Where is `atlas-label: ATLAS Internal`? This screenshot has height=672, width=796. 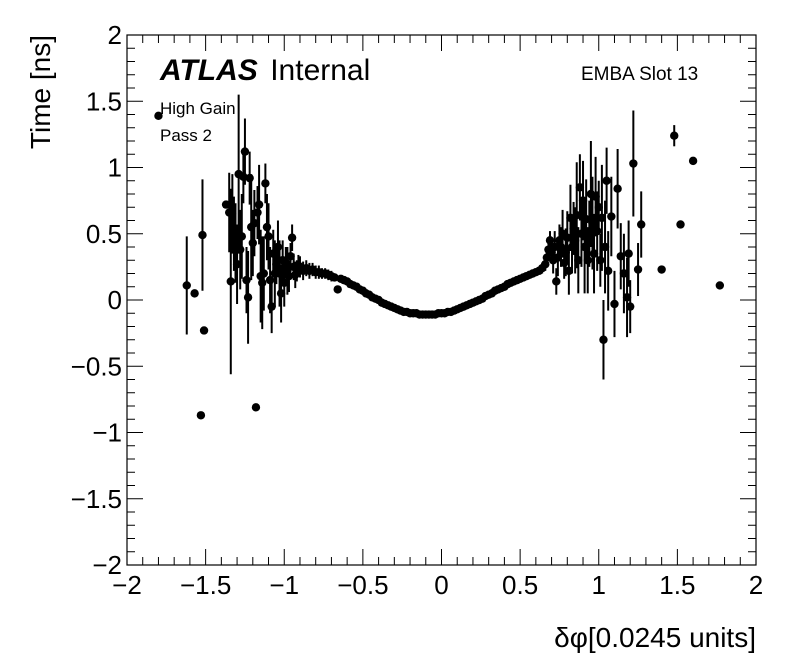 atlas-label: ATLAS Internal is located at coordinates (264, 70).